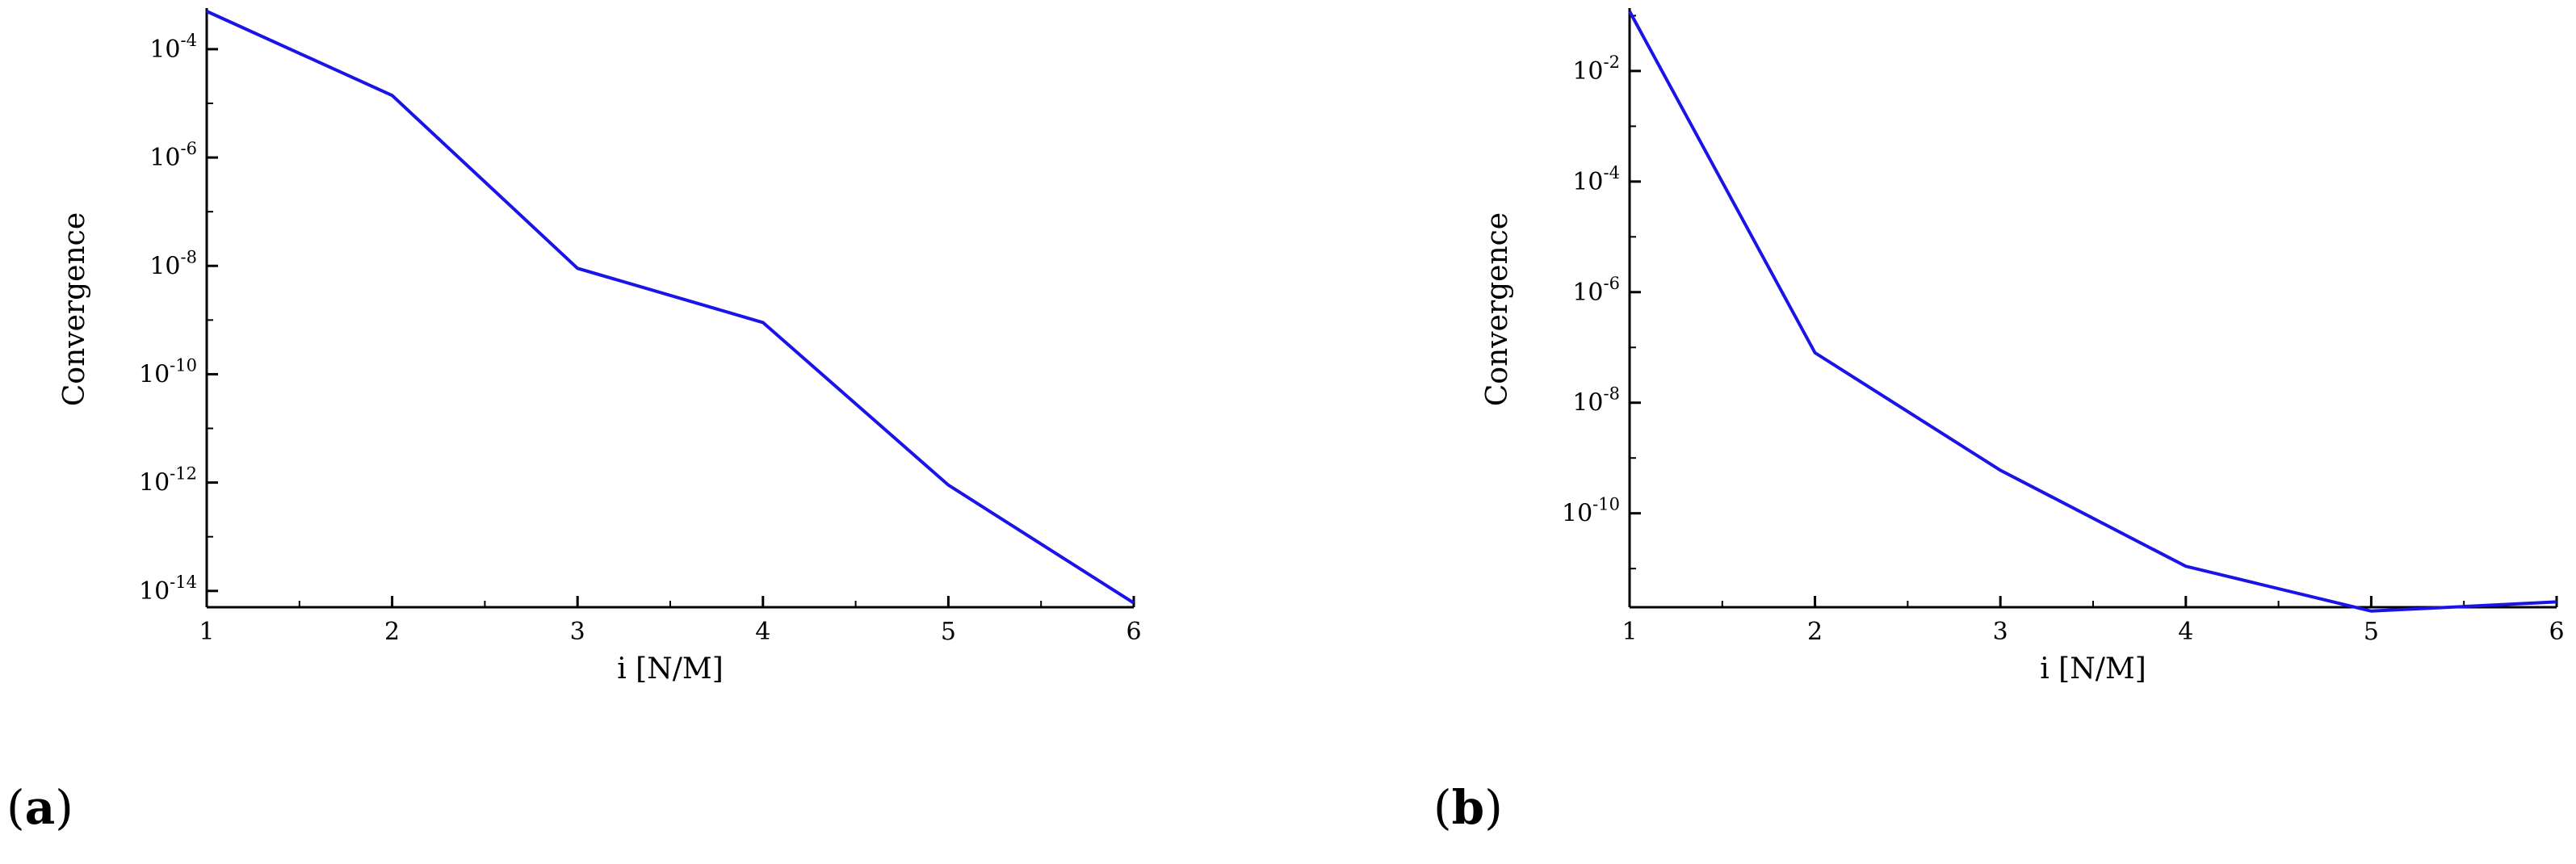 Image resolution: width=2576 pixels, height=864 pixels. Describe the element at coordinates (1596, 69) in the screenshot. I see `y-tick-label: 10⁻²` at that location.